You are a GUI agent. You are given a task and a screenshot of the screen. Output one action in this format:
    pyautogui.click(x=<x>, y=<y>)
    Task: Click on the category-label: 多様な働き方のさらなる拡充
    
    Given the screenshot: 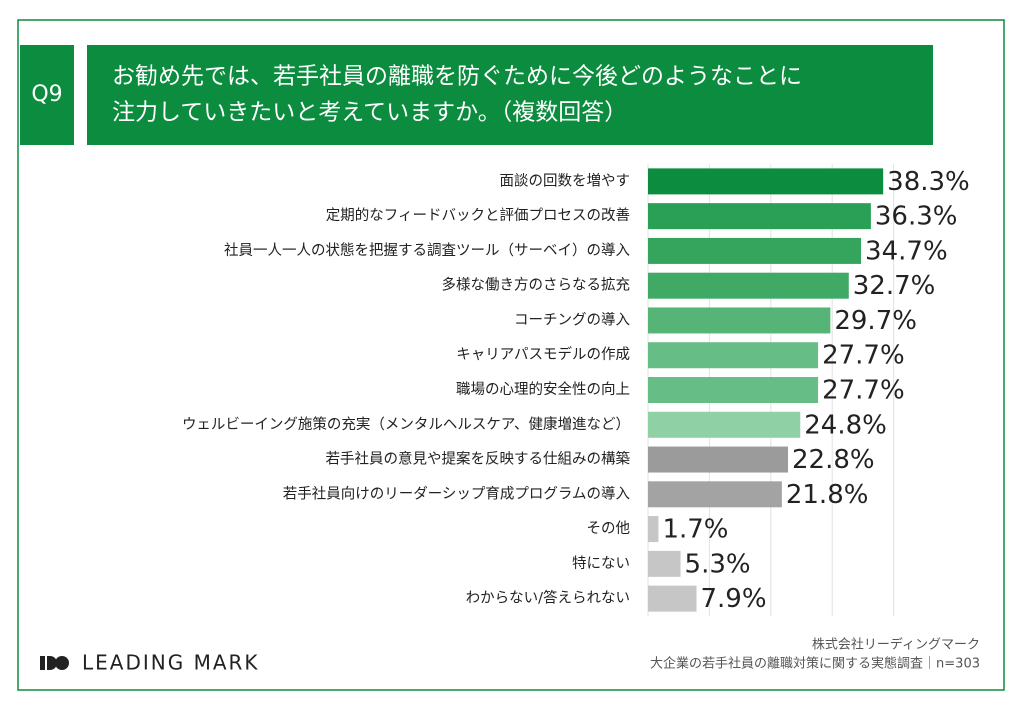 What is the action you would take?
    pyautogui.click(x=536, y=285)
    